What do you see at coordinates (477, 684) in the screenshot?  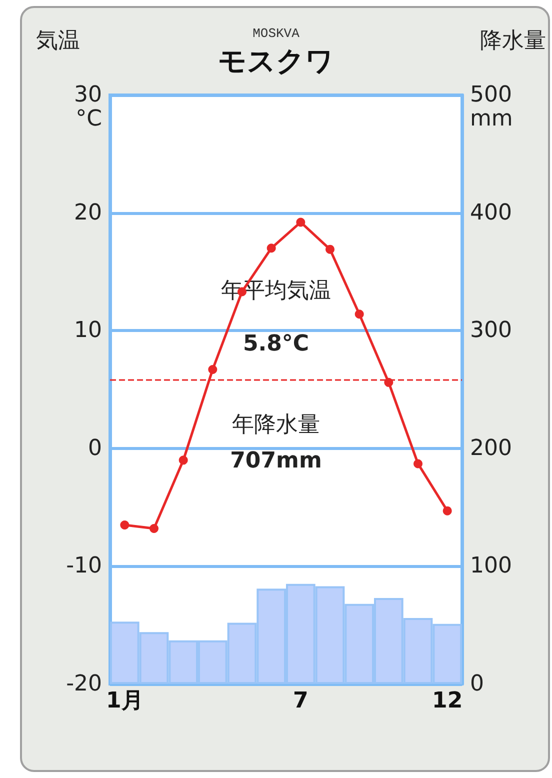 I see `y2-tick-label: 0` at bounding box center [477, 684].